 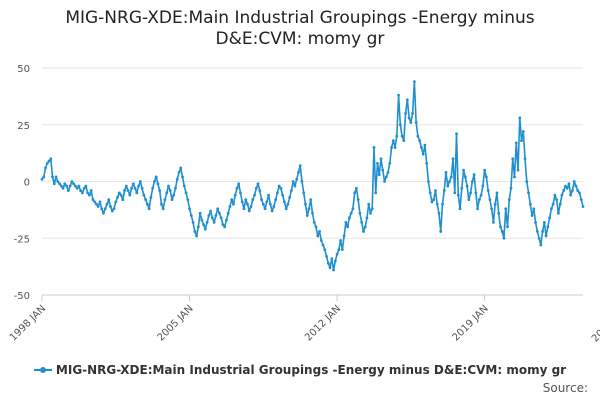 What do you see at coordinates (471, 323) in the screenshot?
I see `x-tick-label: 2019 JAN` at bounding box center [471, 323].